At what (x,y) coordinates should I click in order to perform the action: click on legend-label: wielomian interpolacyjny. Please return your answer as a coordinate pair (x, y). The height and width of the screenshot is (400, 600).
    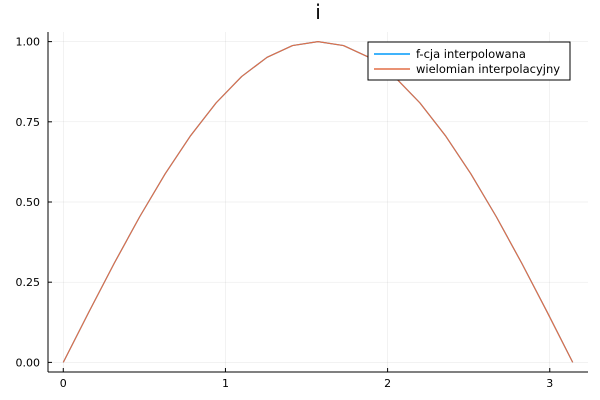
    Looking at the image, I should click on (488, 69).